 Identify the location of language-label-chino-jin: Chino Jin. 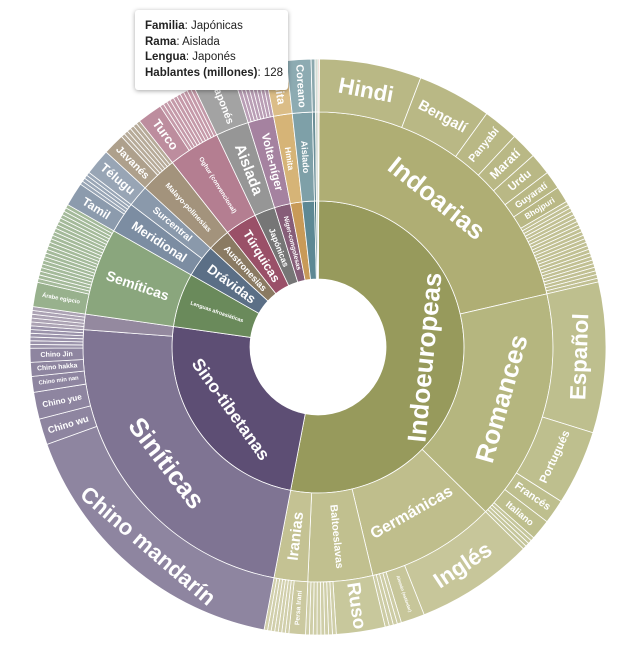
(56, 354).